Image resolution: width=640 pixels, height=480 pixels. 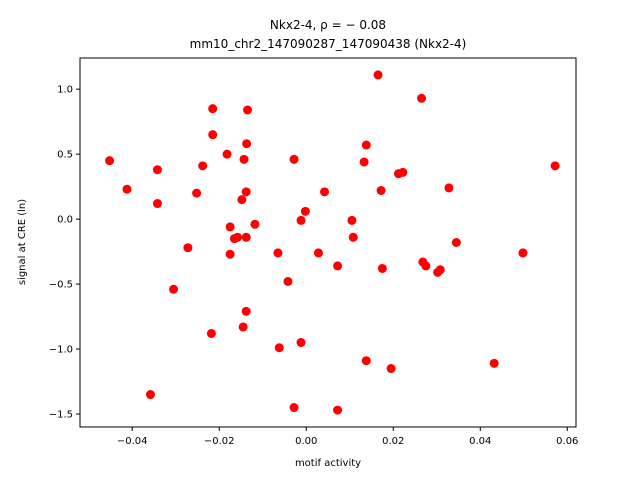 I want to click on y-tick-label-1: −1.0, so click(x=61, y=350).